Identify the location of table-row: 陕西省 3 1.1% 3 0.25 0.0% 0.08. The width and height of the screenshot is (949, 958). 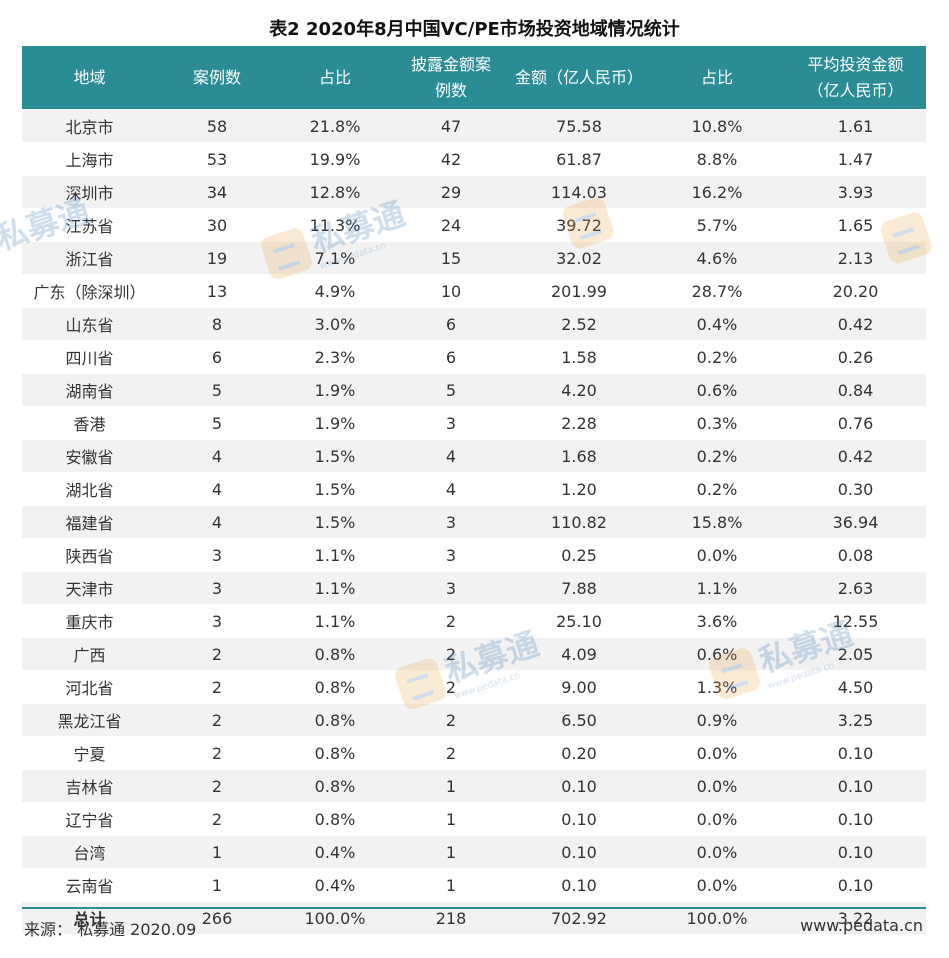
(474, 555).